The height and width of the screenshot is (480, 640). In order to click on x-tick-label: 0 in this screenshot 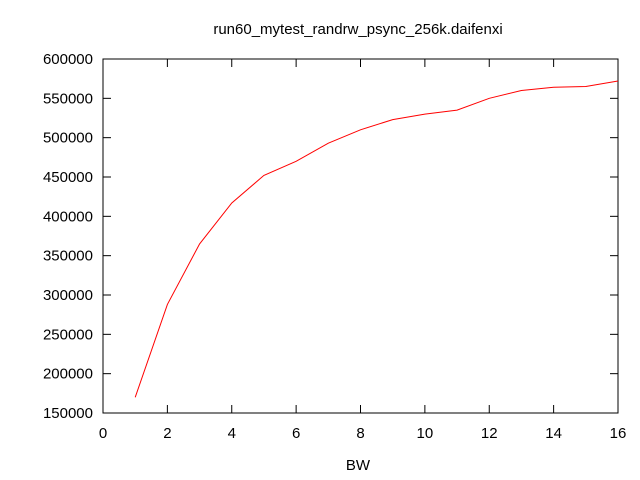, I will do `click(103, 433)`.